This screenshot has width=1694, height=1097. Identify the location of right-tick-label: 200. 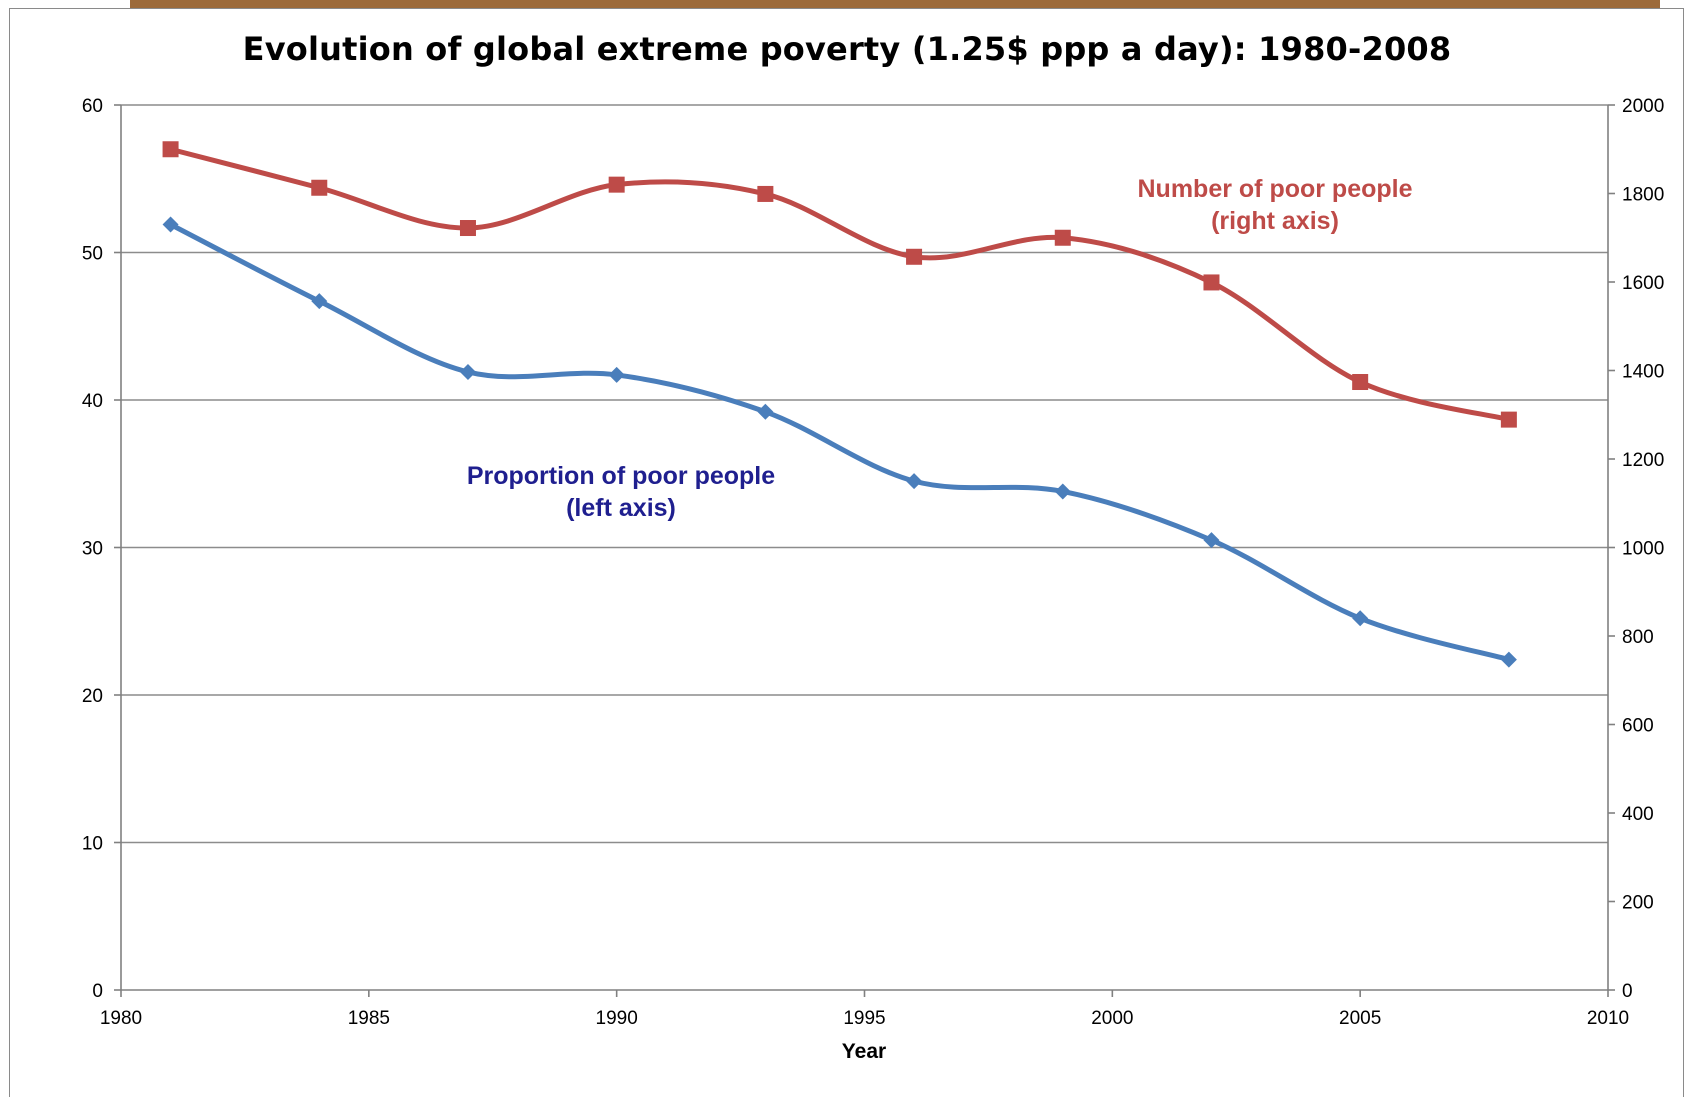
(1638, 903).